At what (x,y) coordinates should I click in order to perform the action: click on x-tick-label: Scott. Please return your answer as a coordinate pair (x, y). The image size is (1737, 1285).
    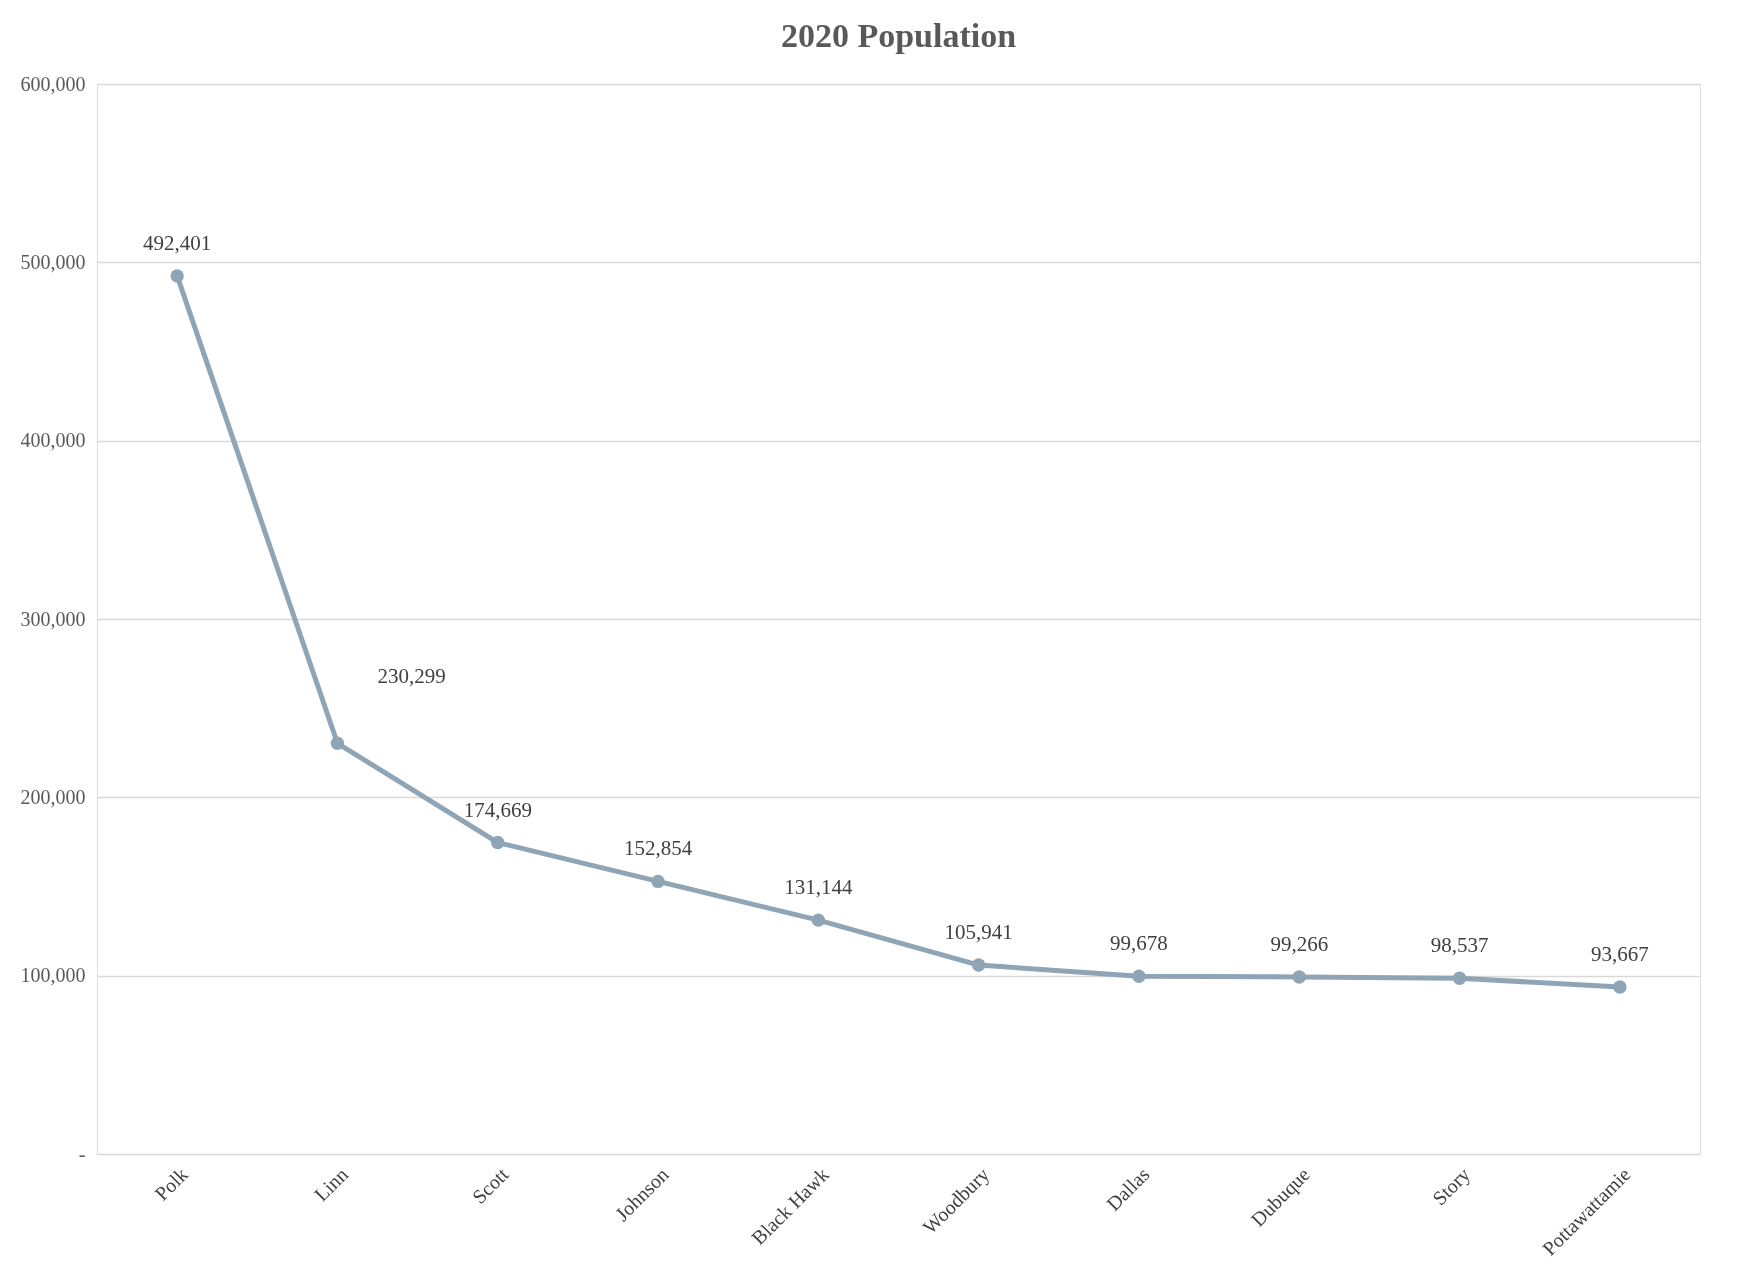
    Looking at the image, I should click on (490, 1185).